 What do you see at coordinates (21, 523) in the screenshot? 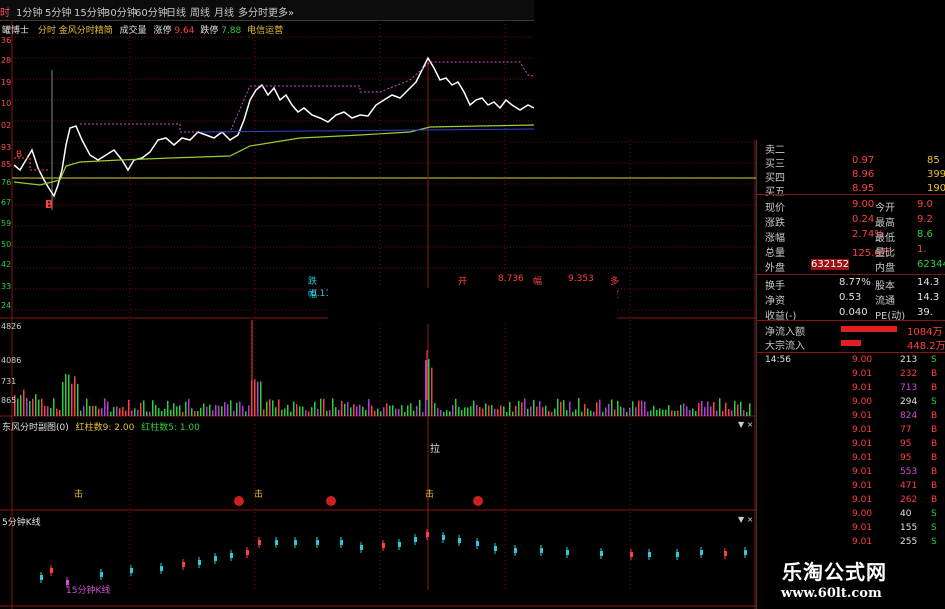
I see `kline-panel-title: 5分钟K线` at bounding box center [21, 523].